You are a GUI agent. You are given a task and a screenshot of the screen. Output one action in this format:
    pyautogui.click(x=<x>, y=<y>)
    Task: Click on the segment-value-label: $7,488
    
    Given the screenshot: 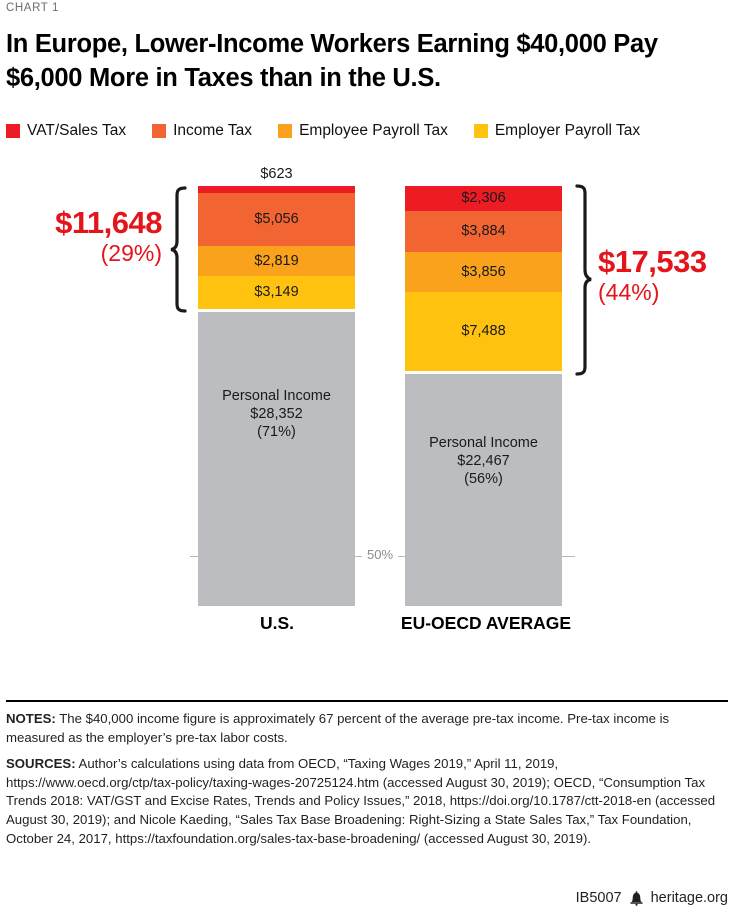 What is the action you would take?
    pyautogui.click(x=483, y=331)
    